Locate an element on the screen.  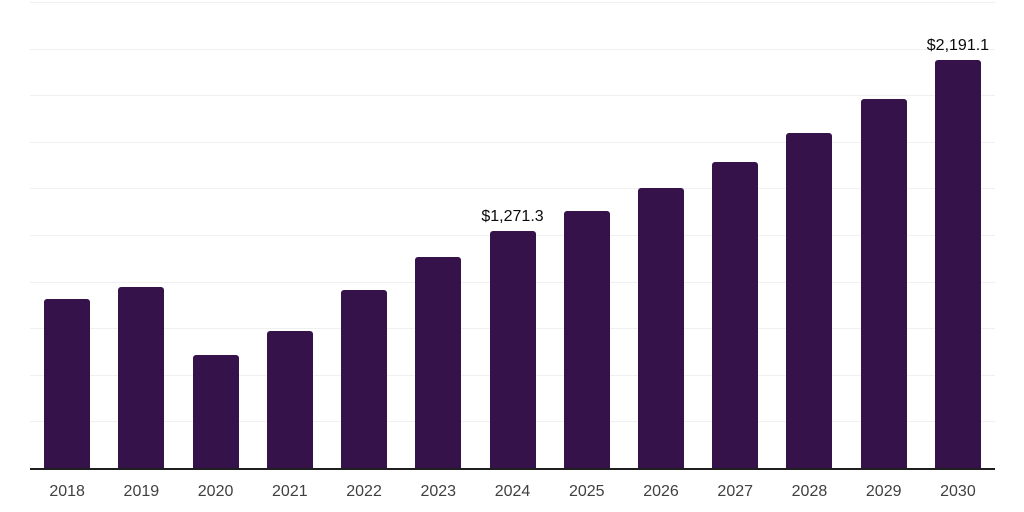
x-tick-2026: 2026 is located at coordinates (661, 491).